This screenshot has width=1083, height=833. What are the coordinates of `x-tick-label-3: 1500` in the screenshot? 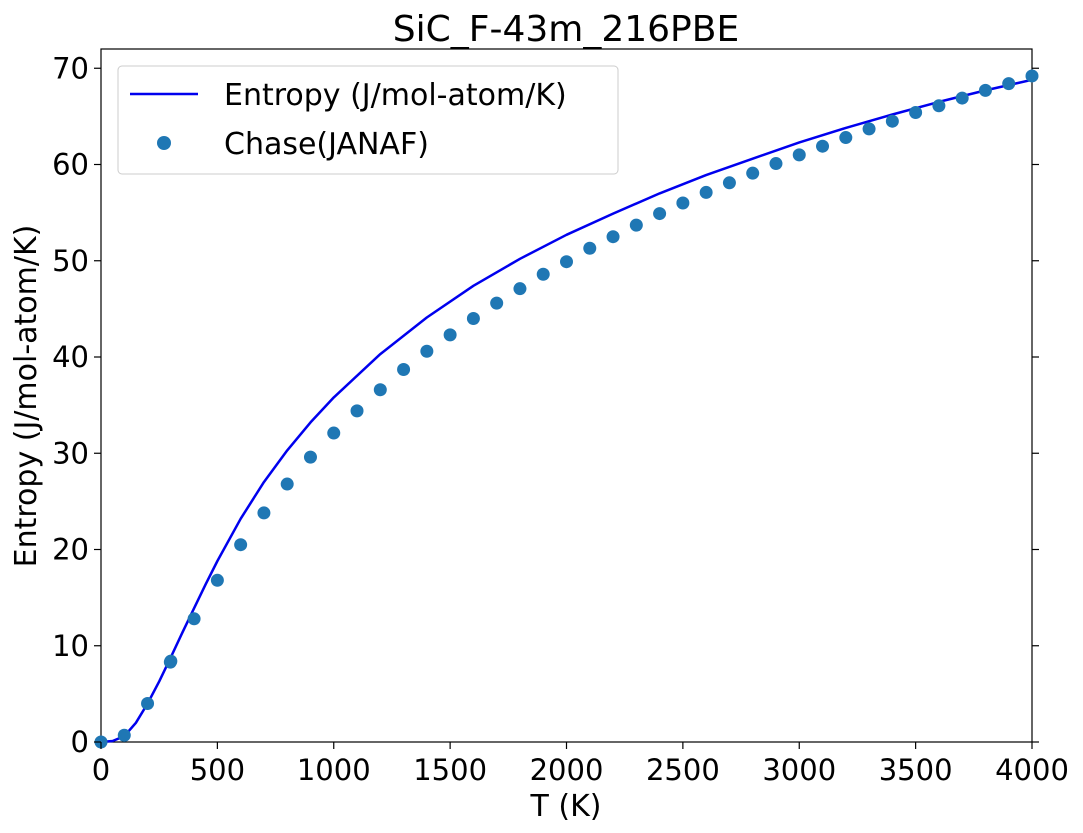 It's located at (450, 770).